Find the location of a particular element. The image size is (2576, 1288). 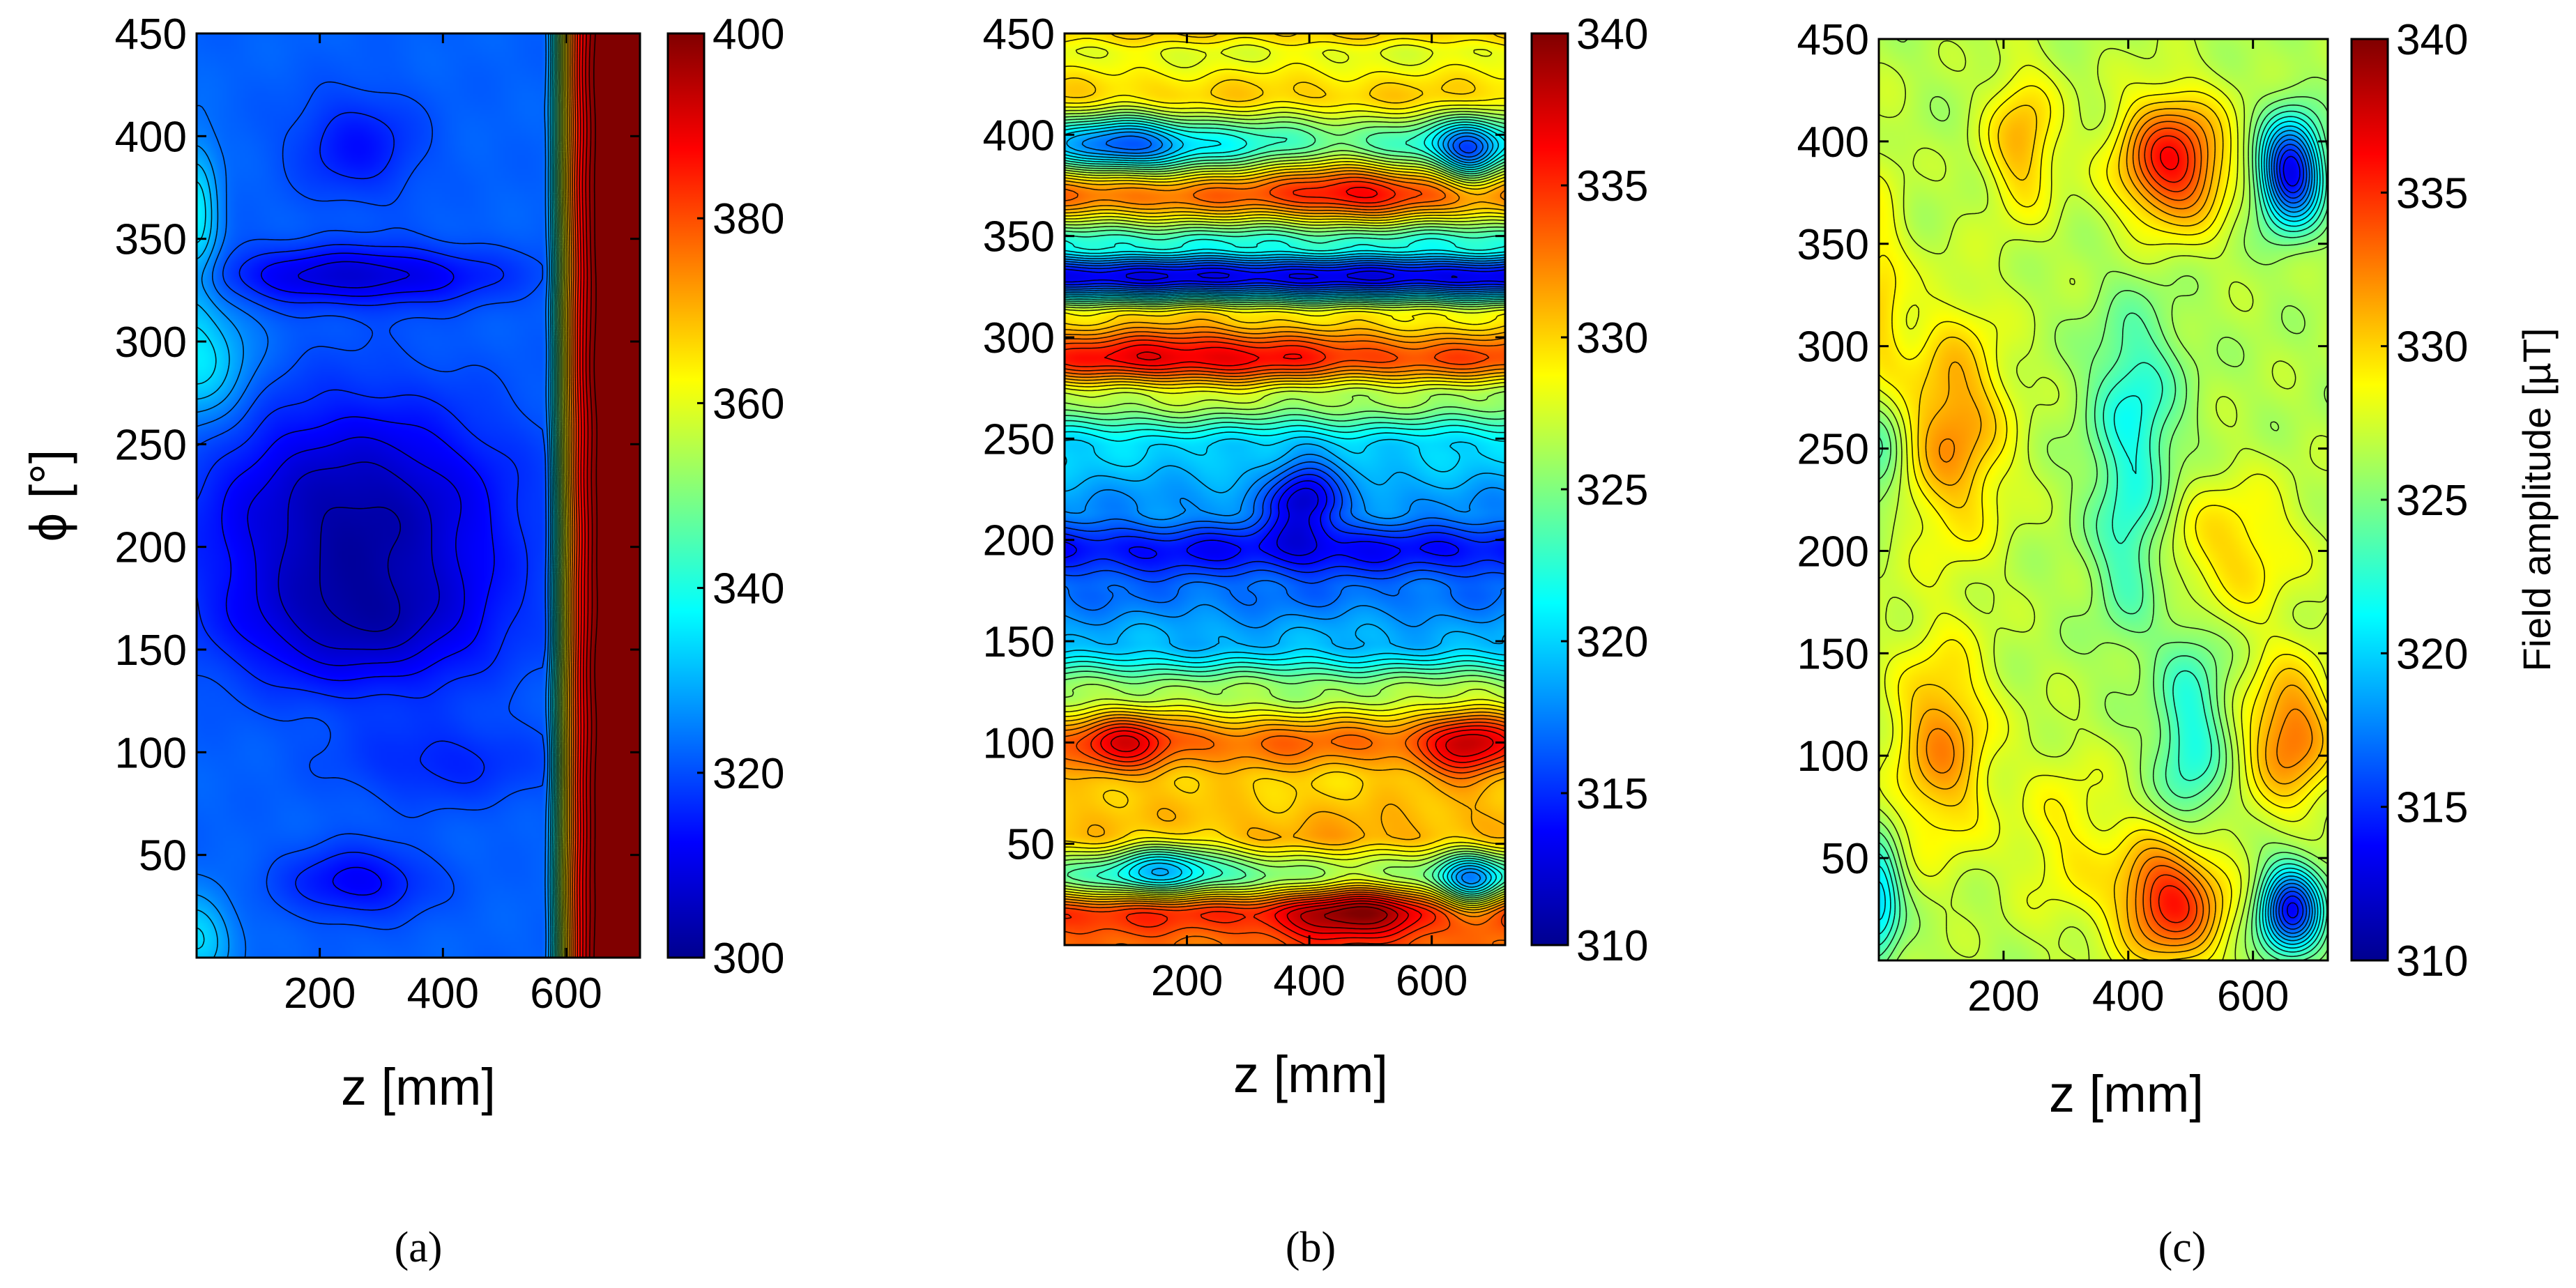

plot-frame-c is located at coordinates (2103, 500).